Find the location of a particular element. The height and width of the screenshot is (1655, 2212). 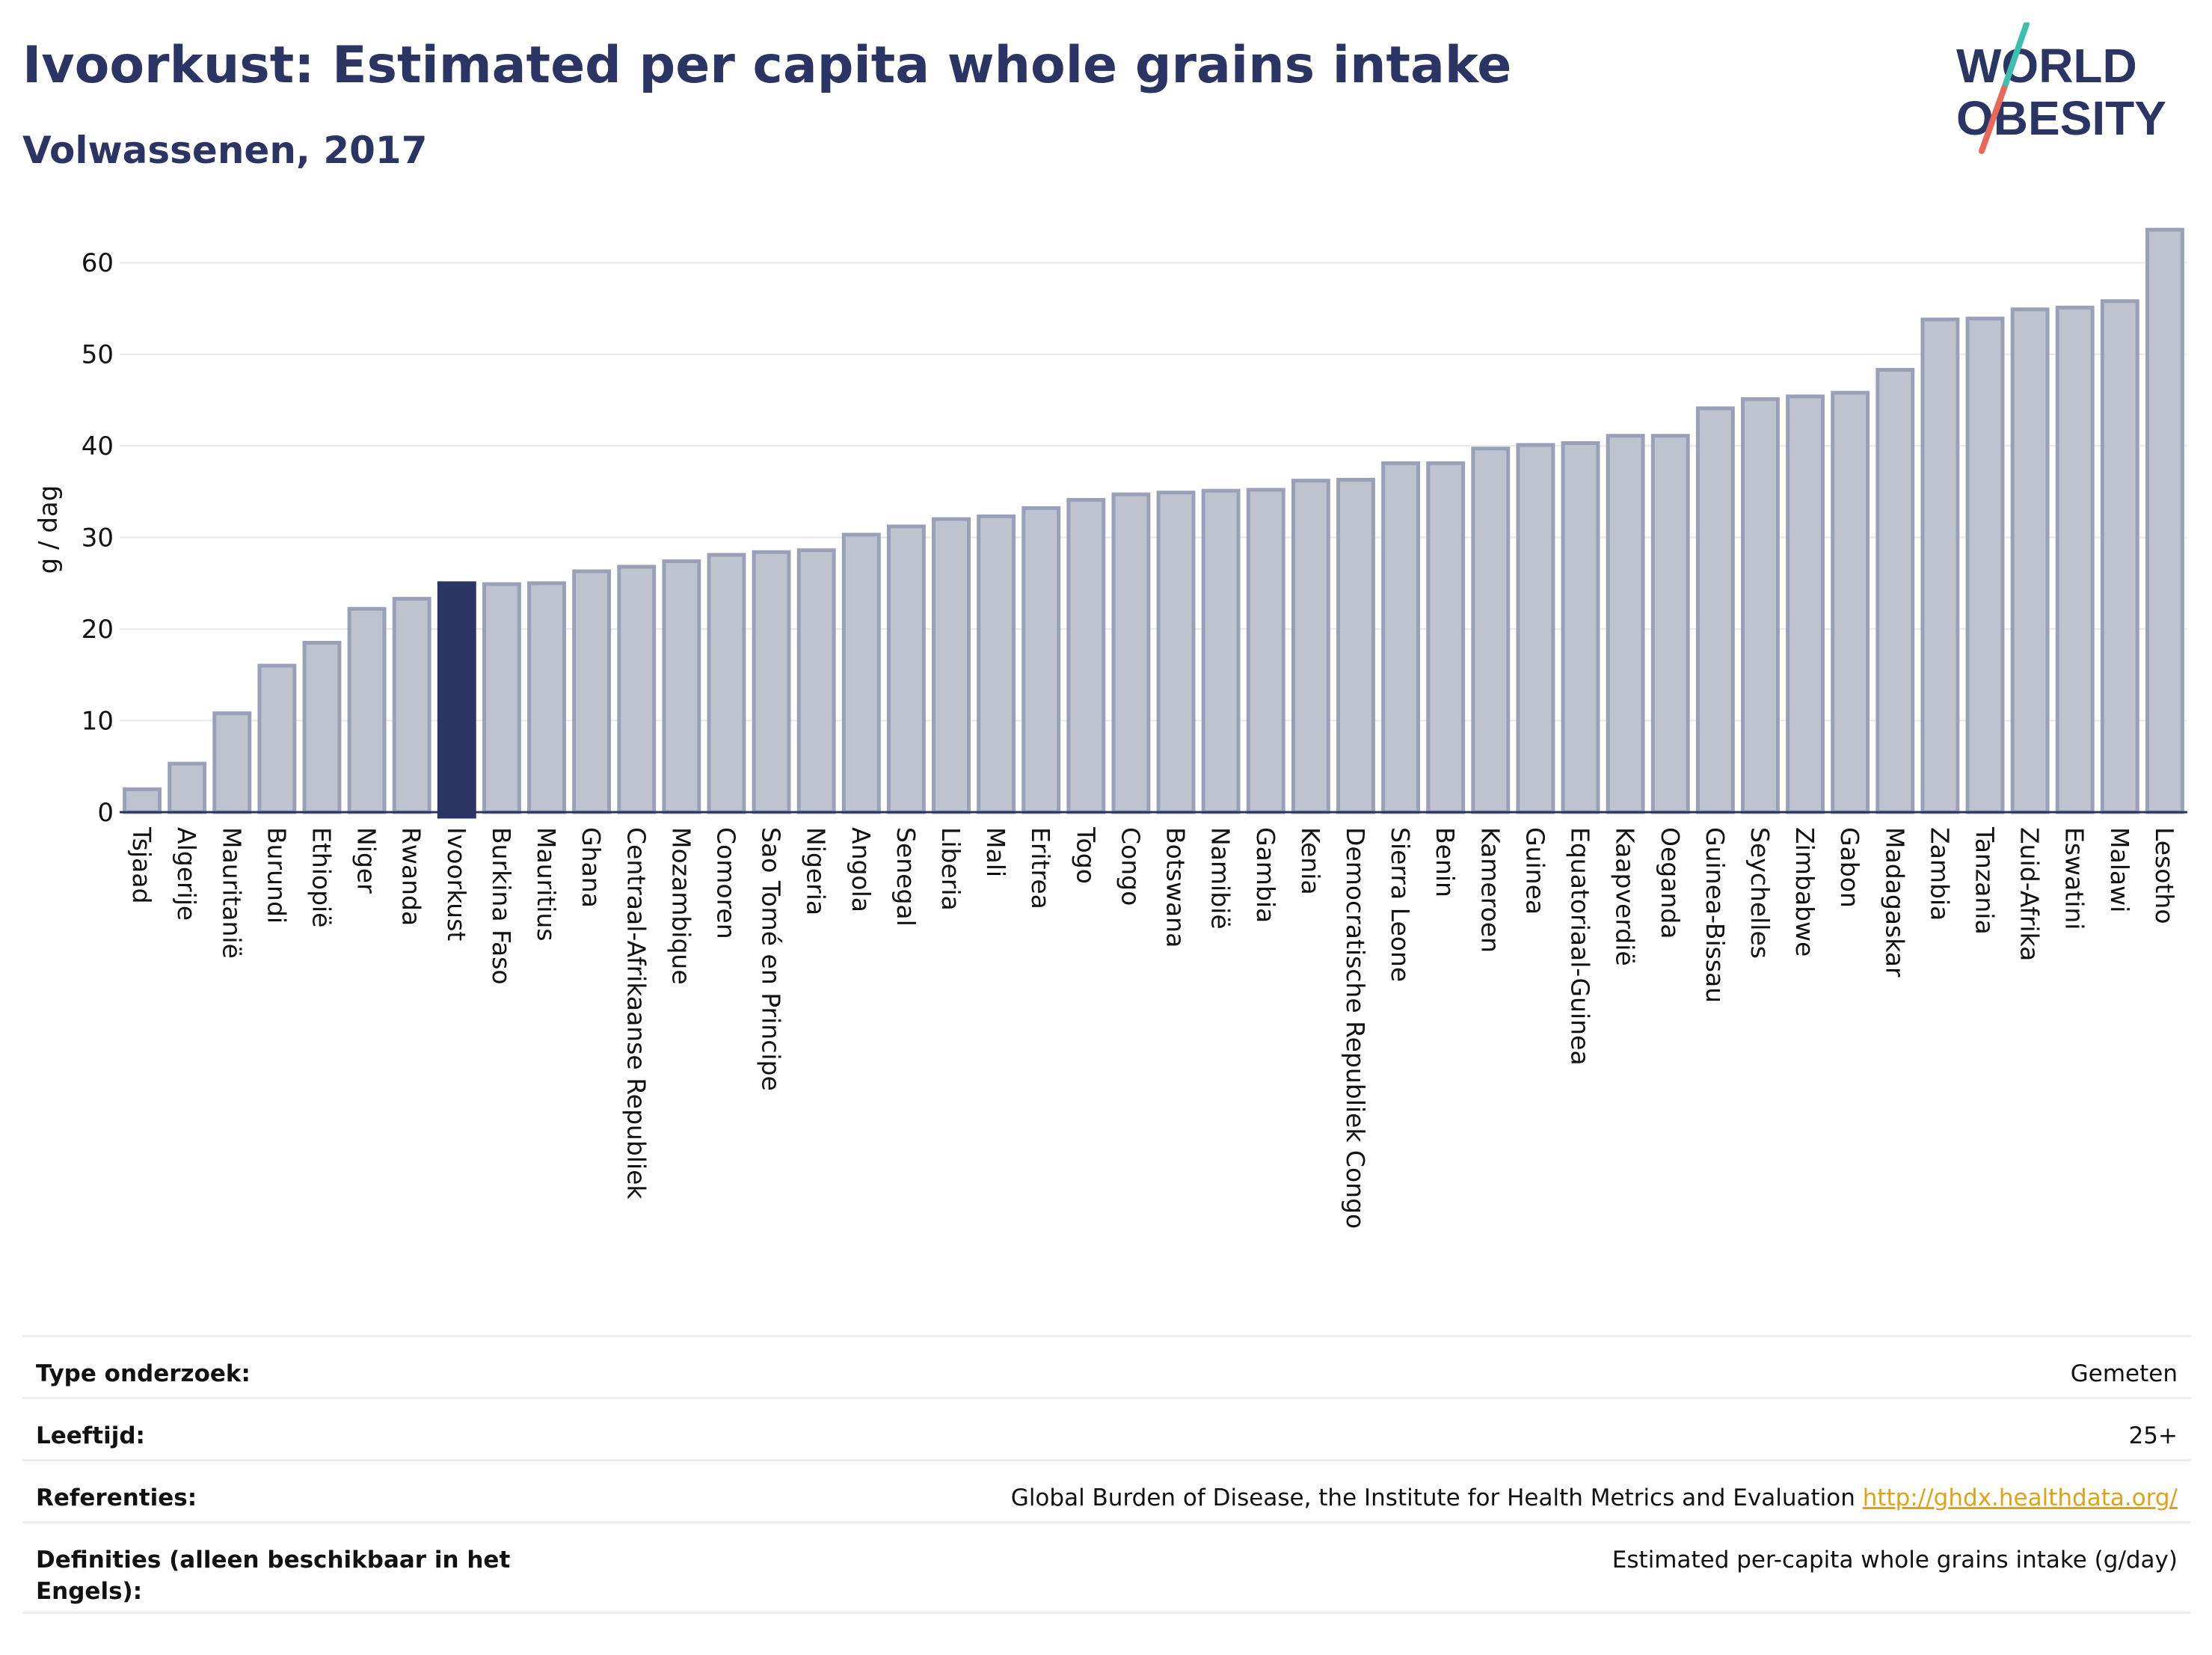

meta-label: Type onderzoek: is located at coordinates (143, 1373).